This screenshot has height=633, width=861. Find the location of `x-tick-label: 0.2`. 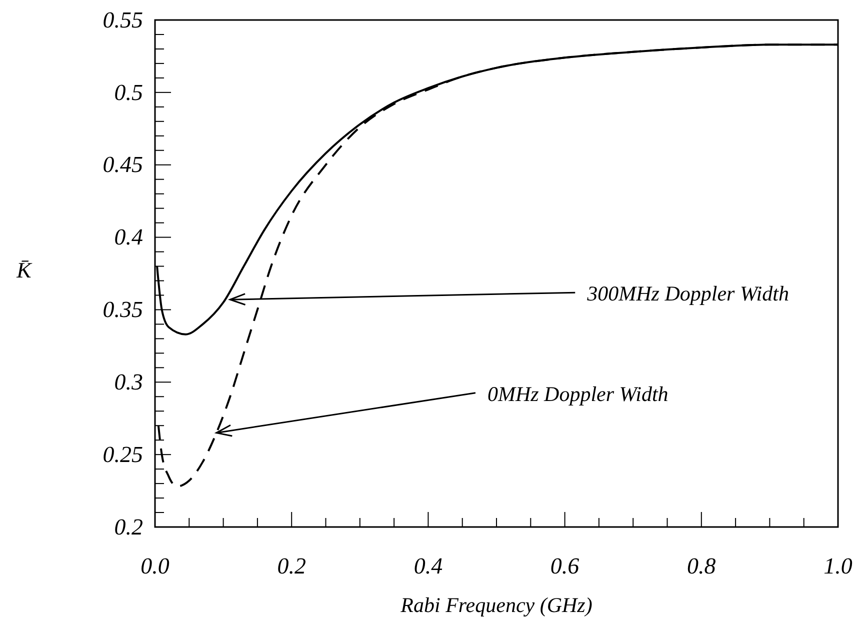

x-tick-label: 0.2 is located at coordinates (291, 565).